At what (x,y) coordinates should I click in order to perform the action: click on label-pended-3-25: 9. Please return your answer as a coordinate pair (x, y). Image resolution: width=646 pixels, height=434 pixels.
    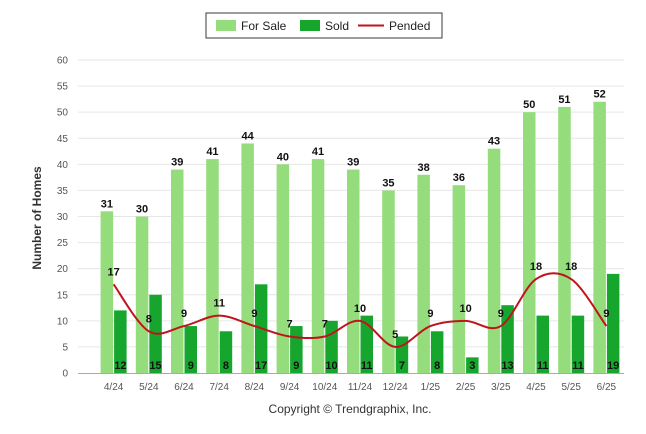
    Looking at the image, I should click on (501, 314).